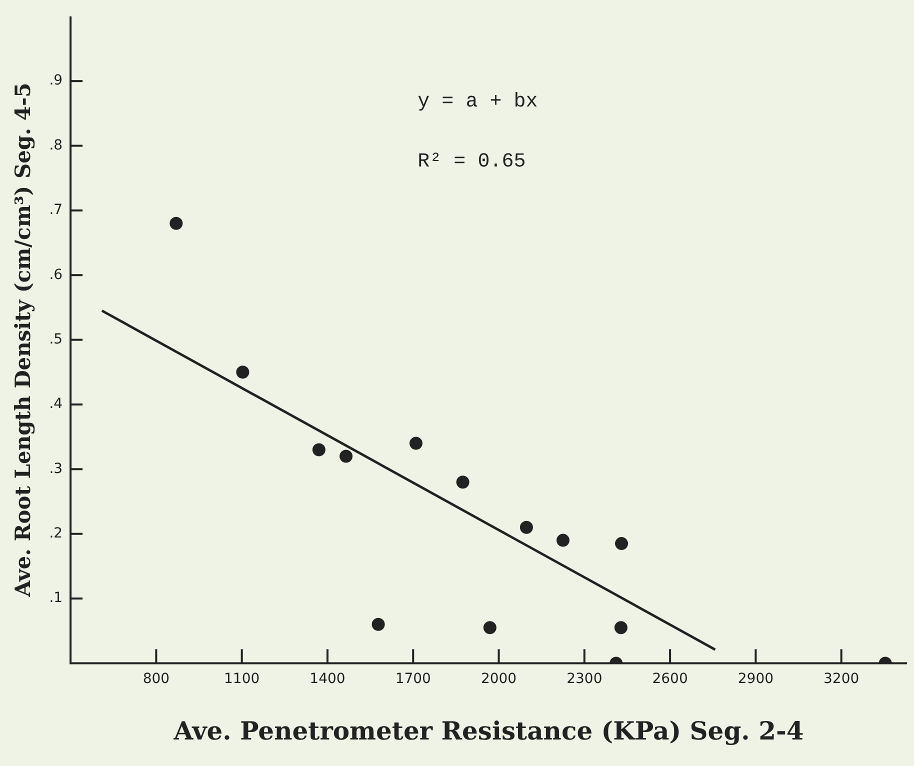  Describe the element at coordinates (756, 679) in the screenshot. I see `x-tick-label: 2900` at that location.